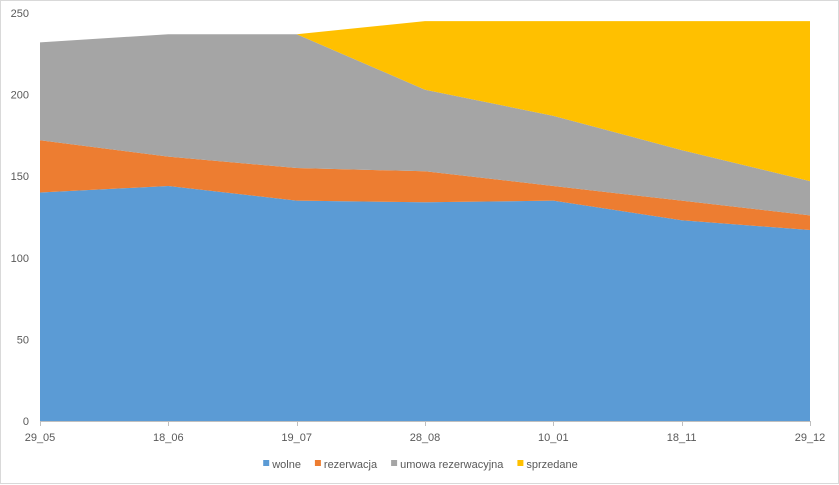 This screenshot has width=839, height=485. I want to click on legend-item: umowa rezerwacyjna, so click(447, 465).